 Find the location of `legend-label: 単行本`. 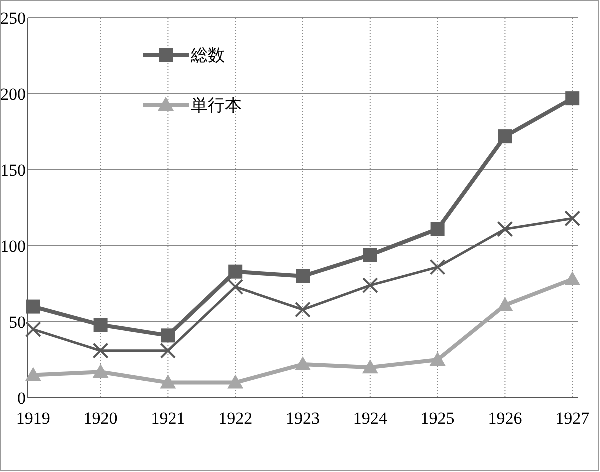

legend-label: 単行本 is located at coordinates (216, 105).